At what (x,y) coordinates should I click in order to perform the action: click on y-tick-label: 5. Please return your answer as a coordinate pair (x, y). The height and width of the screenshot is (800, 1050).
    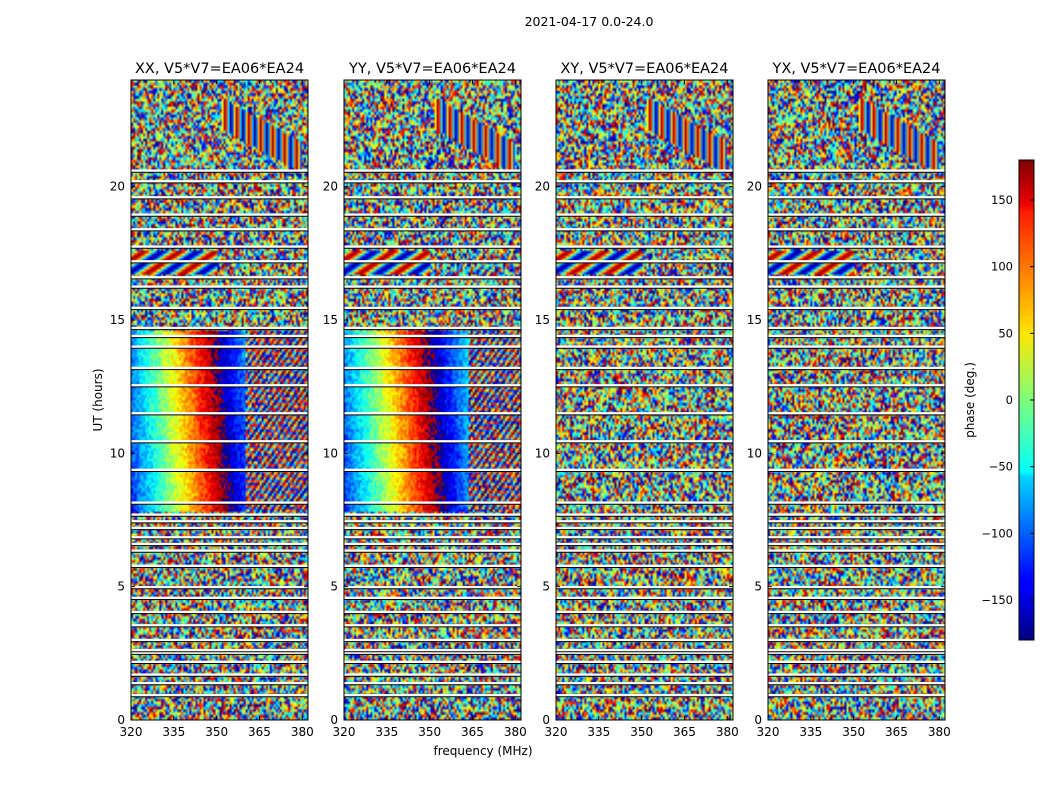
    Looking at the image, I should click on (121, 587).